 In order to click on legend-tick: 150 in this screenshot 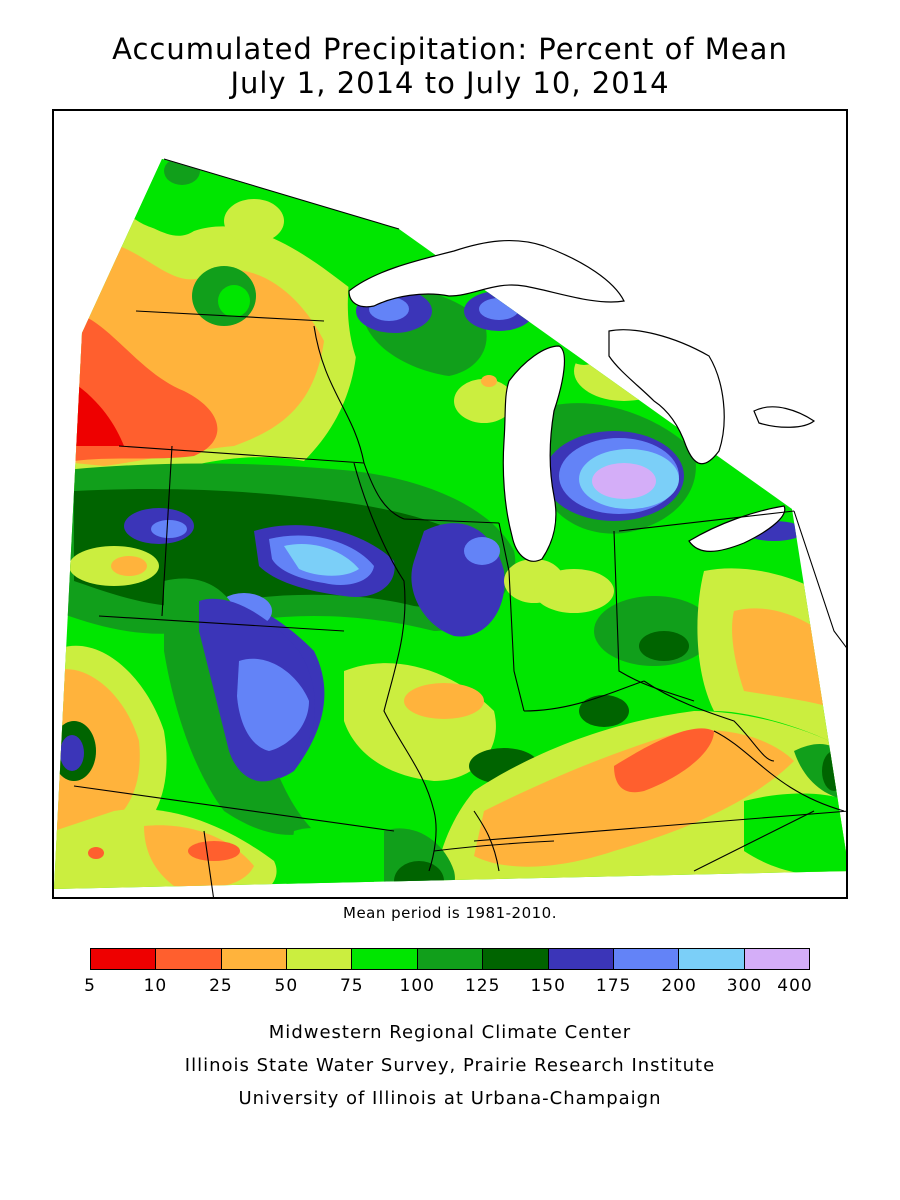, I will do `click(548, 986)`.